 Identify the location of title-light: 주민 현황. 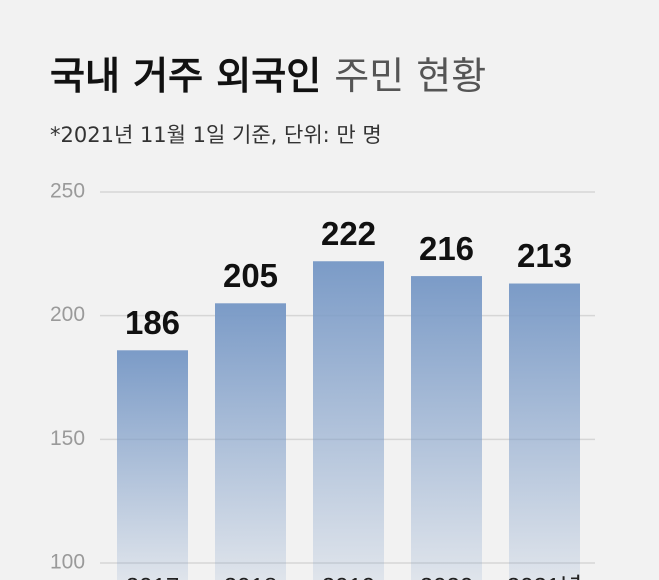
(410, 76).